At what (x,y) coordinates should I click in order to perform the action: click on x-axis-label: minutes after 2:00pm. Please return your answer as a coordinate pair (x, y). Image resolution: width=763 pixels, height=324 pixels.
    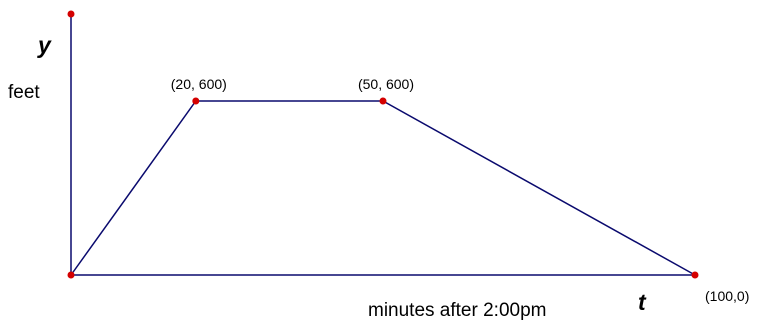
    Looking at the image, I should click on (457, 310).